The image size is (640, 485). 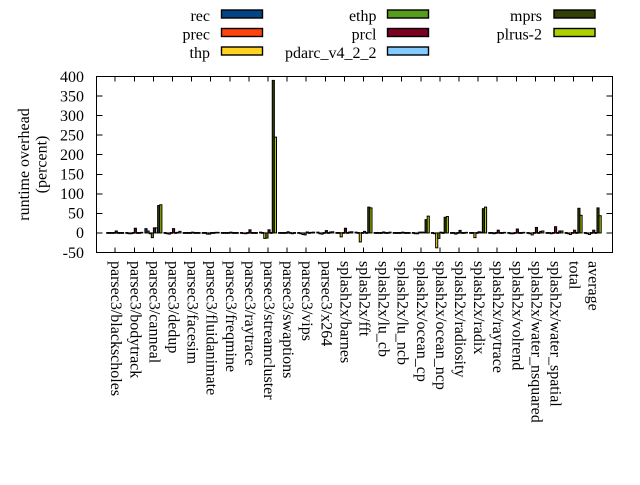 I want to click on svg-text: plrus-2, so click(x=519, y=35).